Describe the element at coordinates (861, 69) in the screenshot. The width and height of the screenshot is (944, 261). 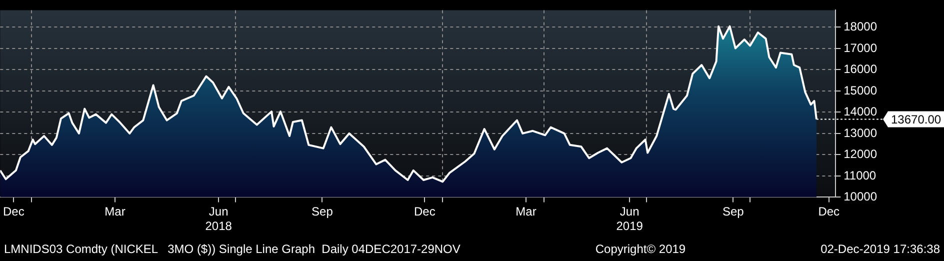
I see `y-tick-label: 16000` at that location.